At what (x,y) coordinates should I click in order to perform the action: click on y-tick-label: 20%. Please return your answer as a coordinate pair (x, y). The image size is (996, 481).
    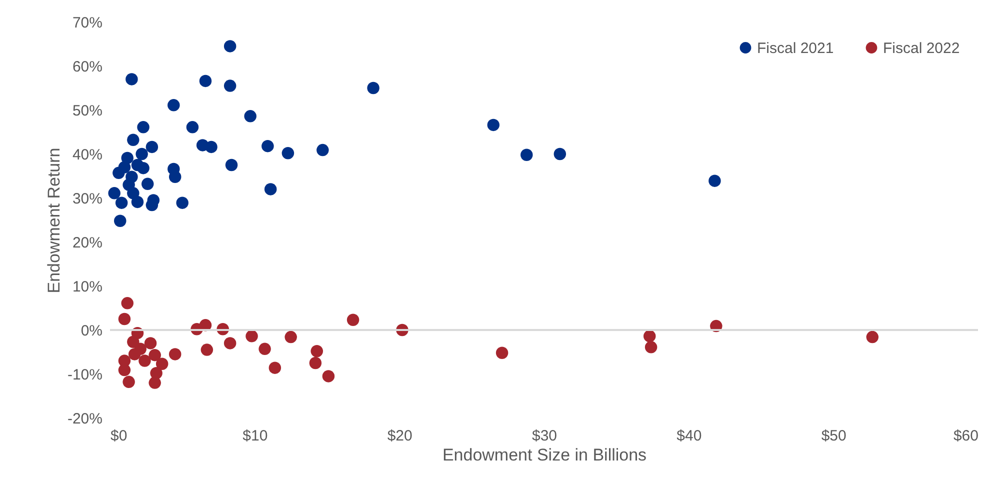
    Looking at the image, I should click on (87, 243).